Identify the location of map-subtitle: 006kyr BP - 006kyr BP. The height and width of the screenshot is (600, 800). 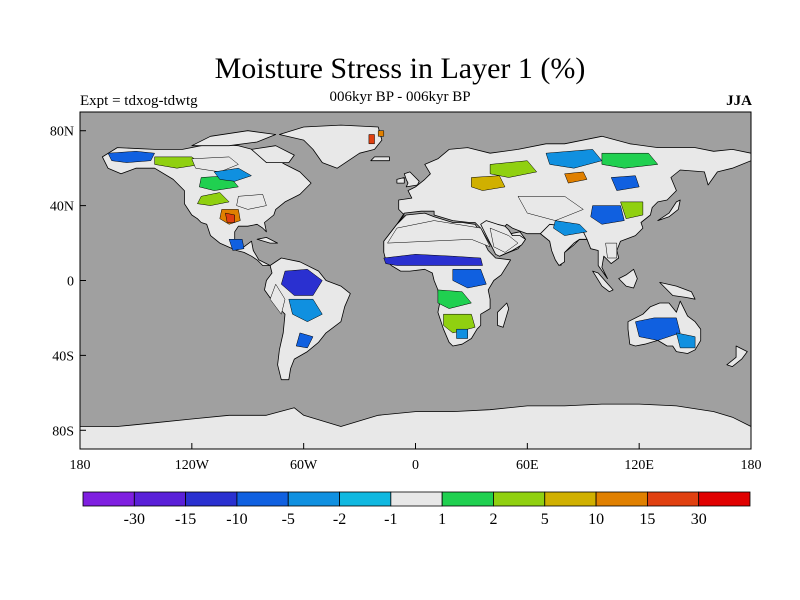
(400, 97).